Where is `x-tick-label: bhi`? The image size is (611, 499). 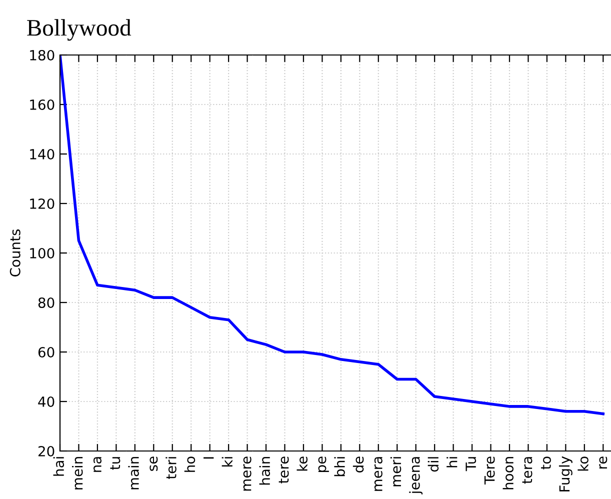
x-tick-label: bhi is located at coordinates (339, 466).